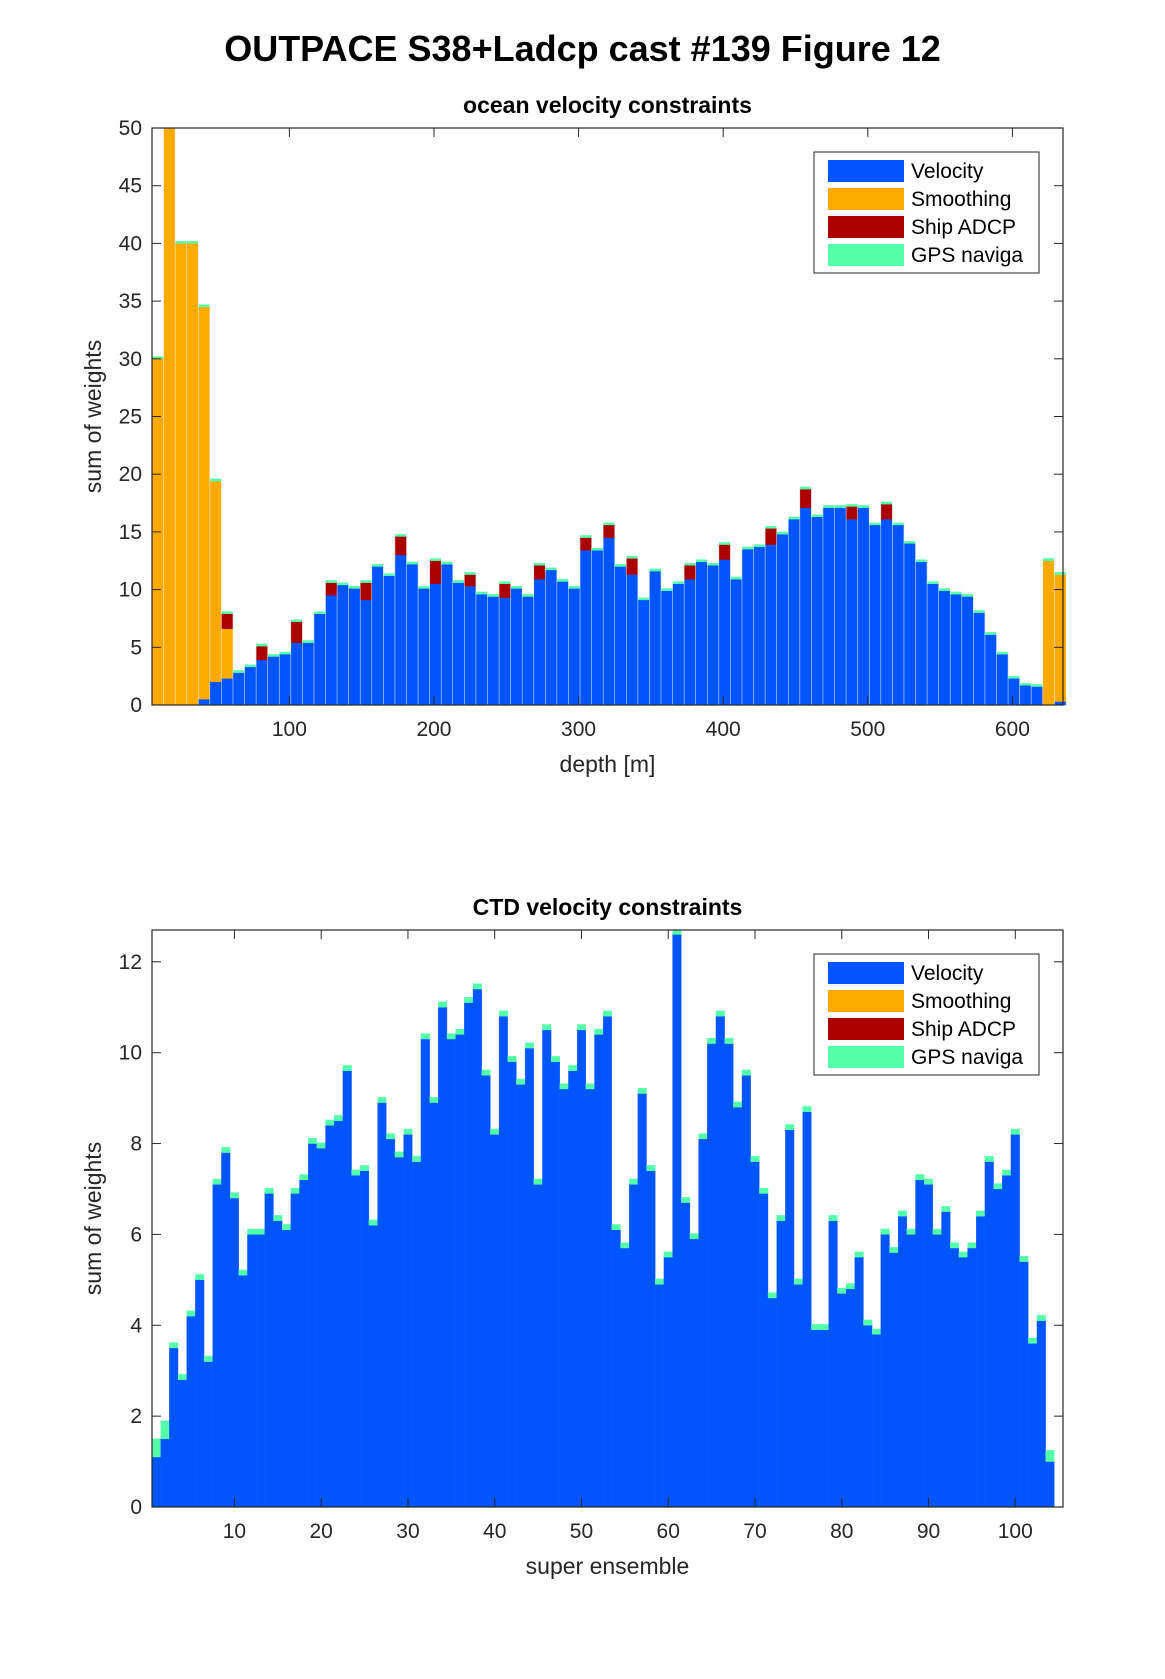 The image size is (1165, 1679). What do you see at coordinates (136, 1325) in the screenshot?
I see `y-tick-label: 4` at bounding box center [136, 1325].